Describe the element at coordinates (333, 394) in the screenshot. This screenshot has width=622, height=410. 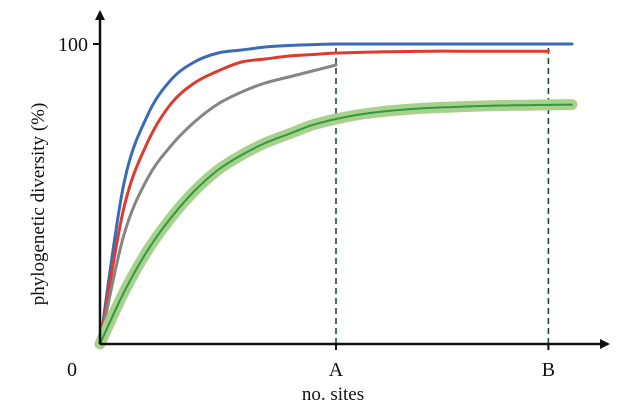
I see `x-axis-label: no. sites` at that location.